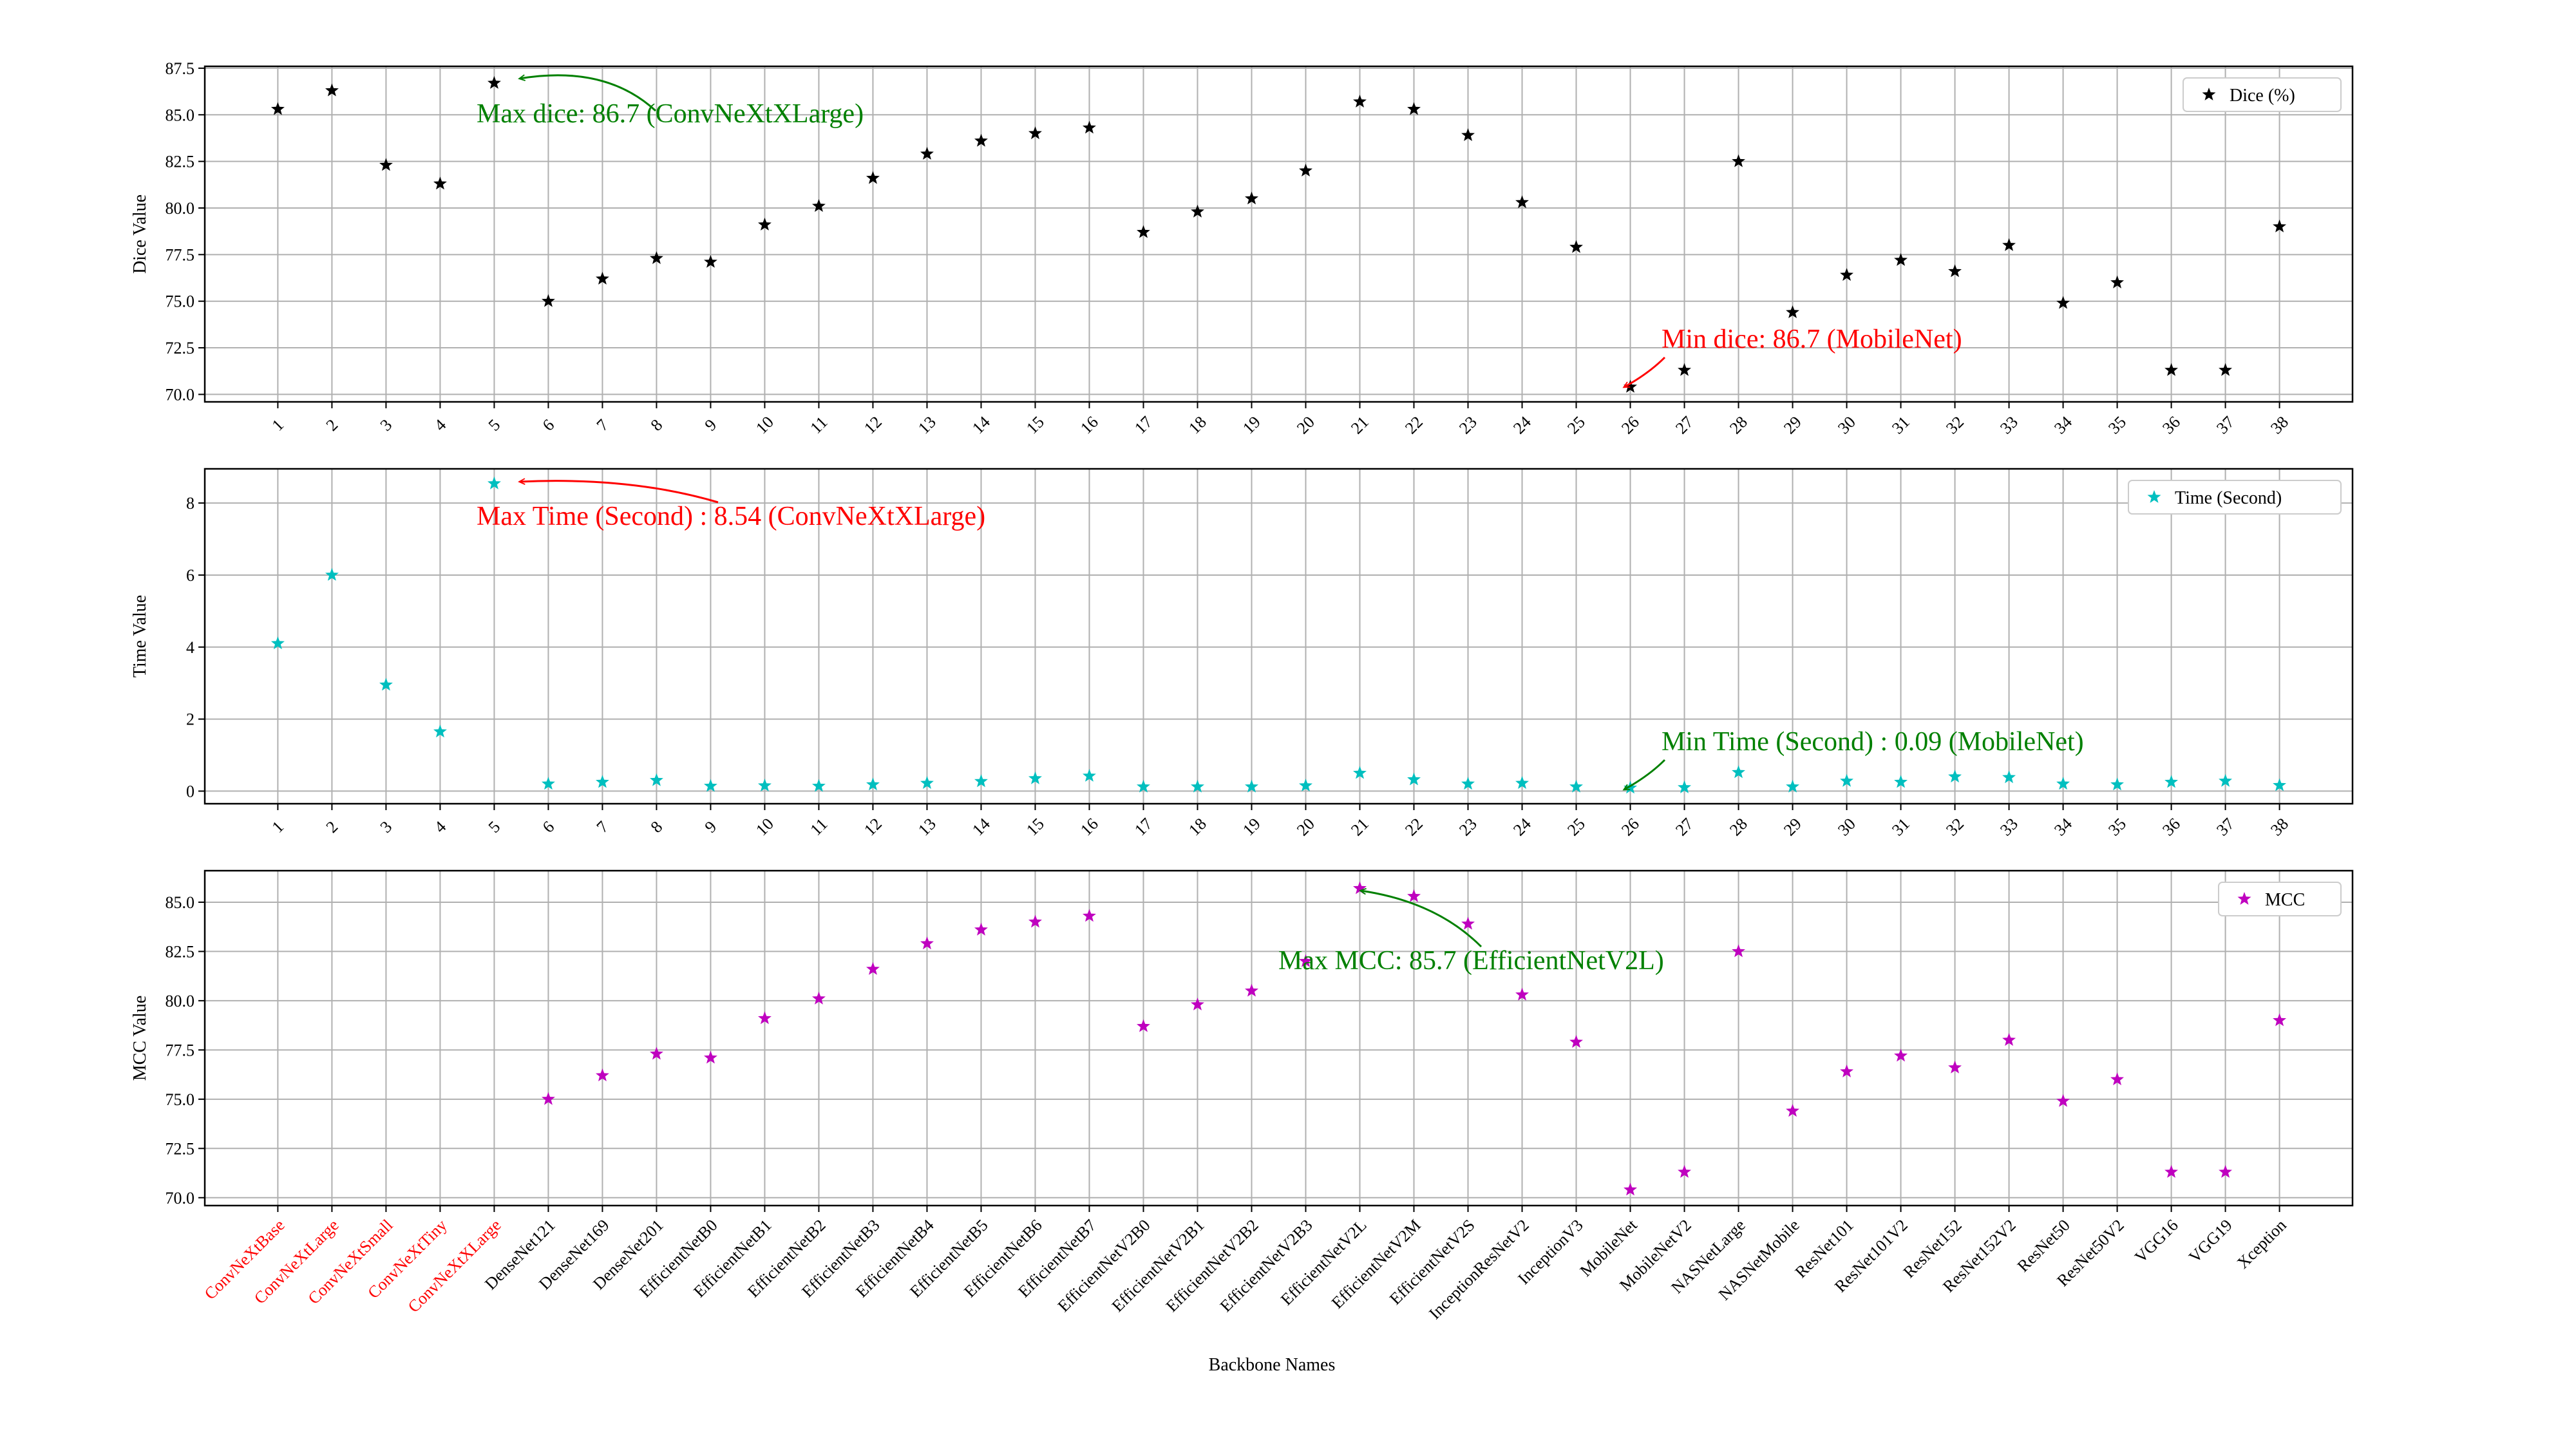 The width and height of the screenshot is (2576, 1449). What do you see at coordinates (1090, 827) in the screenshot?
I see `time-x-tick-label: 16` at bounding box center [1090, 827].